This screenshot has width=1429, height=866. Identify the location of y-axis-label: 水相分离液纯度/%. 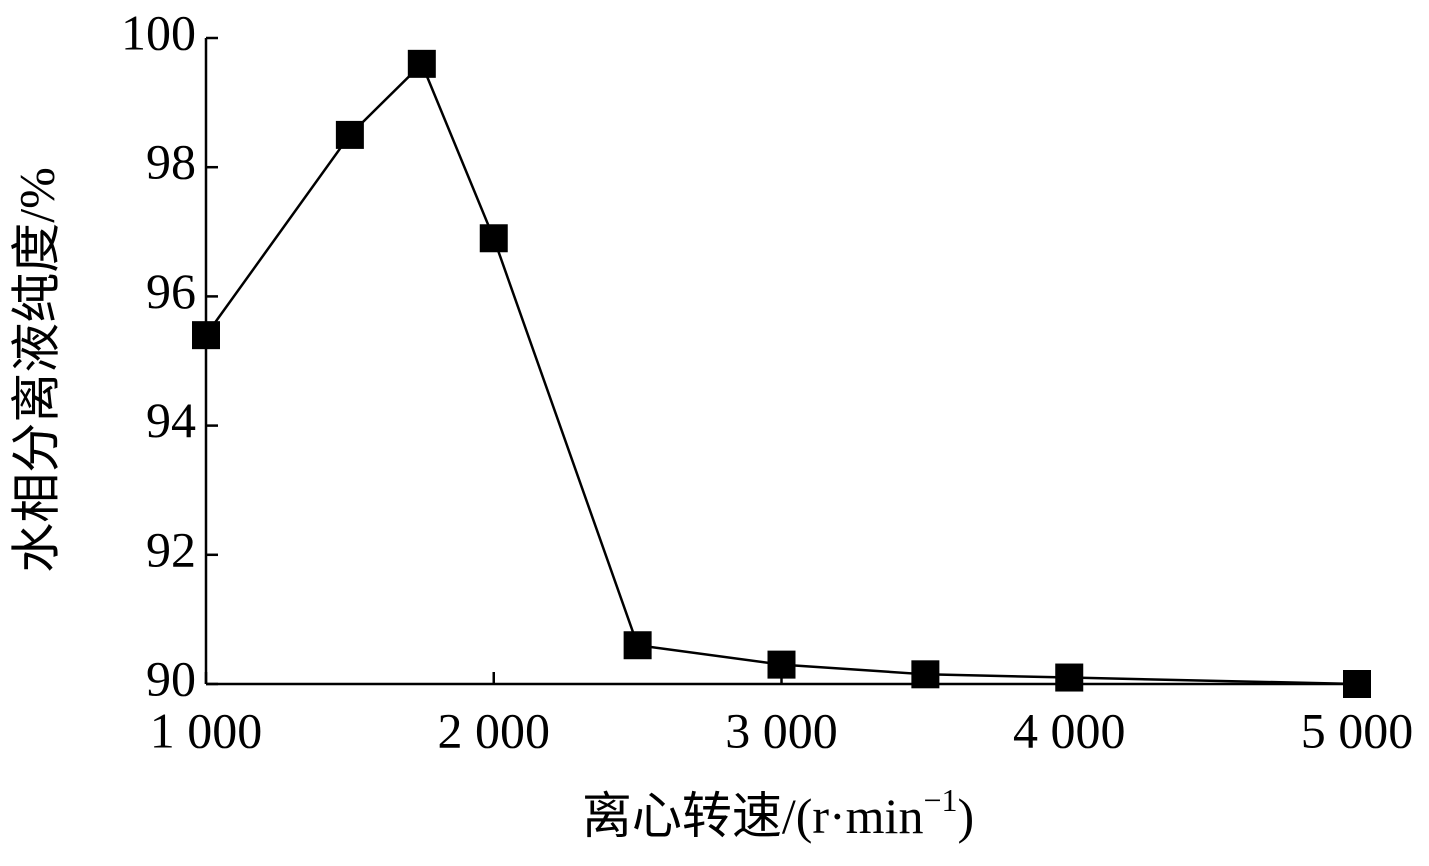
(36, 370).